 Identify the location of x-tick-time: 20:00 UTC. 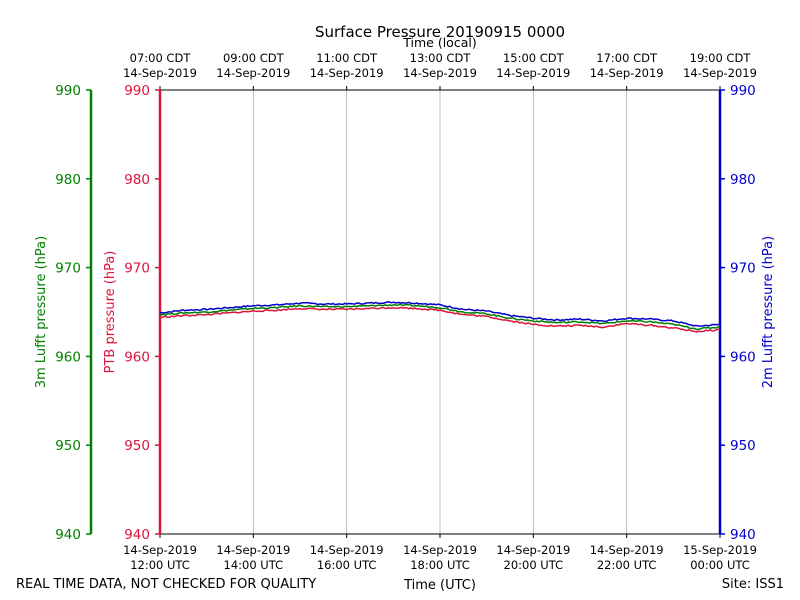
(534, 565).